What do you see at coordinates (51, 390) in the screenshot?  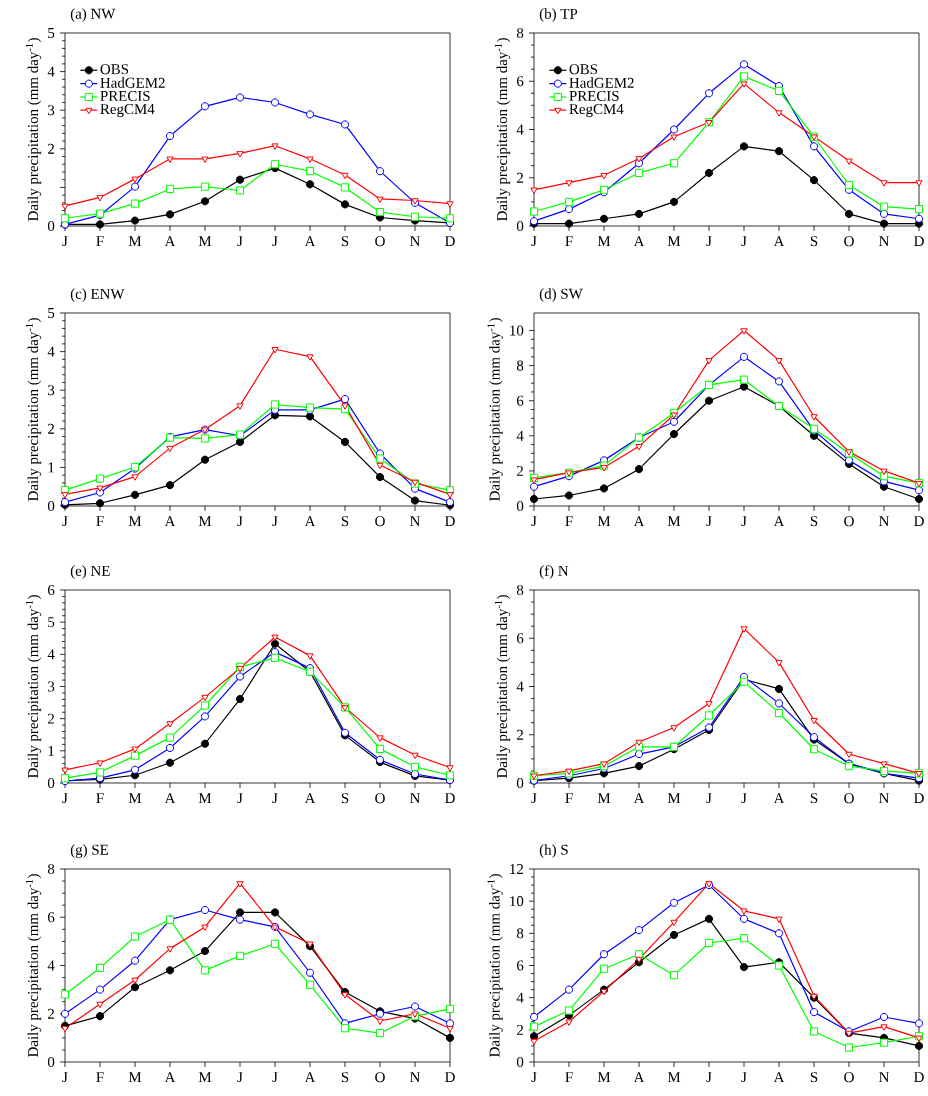 I see `y-tick-label: 3` at bounding box center [51, 390].